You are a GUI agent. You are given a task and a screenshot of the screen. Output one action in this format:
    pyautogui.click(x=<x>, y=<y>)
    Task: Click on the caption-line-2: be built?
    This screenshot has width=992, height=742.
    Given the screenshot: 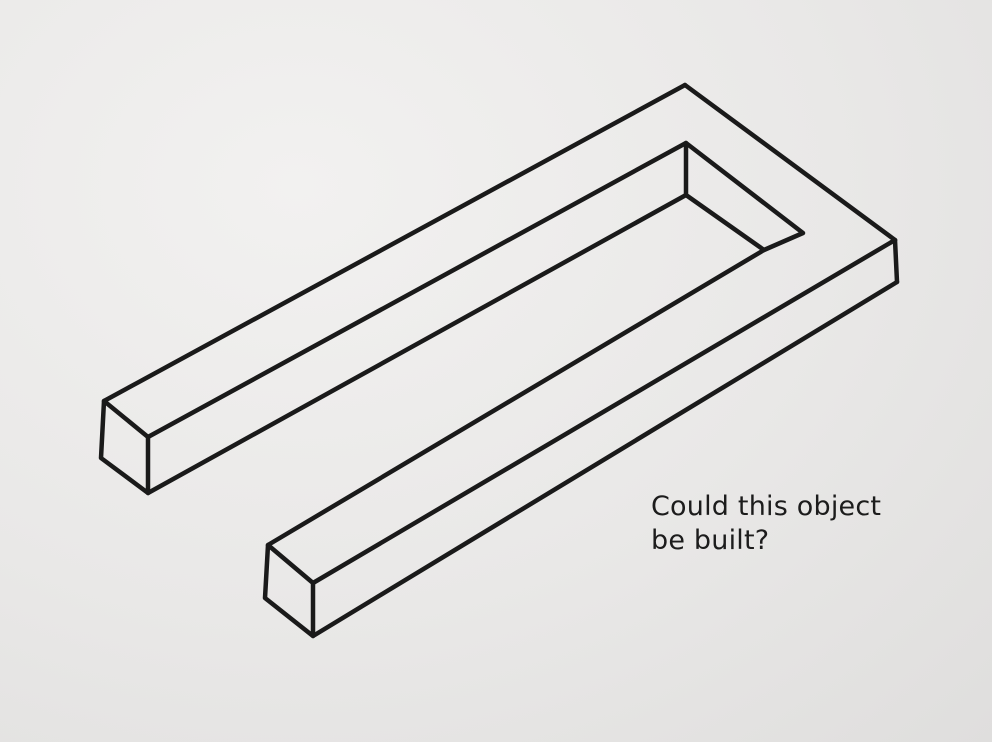 What is the action you would take?
    pyautogui.click(x=710, y=540)
    